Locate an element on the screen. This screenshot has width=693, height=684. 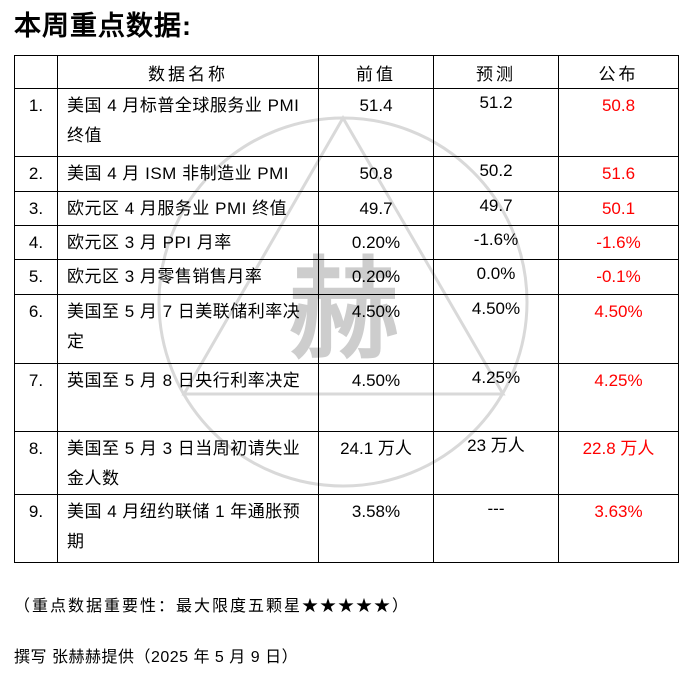
author-byline: 撰写 张赫赫提供（2025 年 5 月 9 日） is located at coordinates (156, 657).